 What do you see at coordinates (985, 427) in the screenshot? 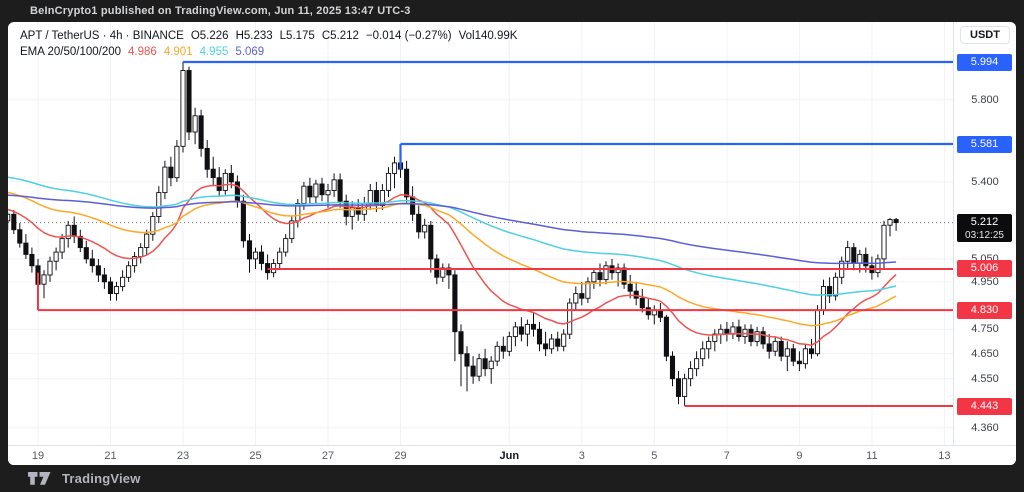
I see `price-tick-label: 4.360` at bounding box center [985, 427].